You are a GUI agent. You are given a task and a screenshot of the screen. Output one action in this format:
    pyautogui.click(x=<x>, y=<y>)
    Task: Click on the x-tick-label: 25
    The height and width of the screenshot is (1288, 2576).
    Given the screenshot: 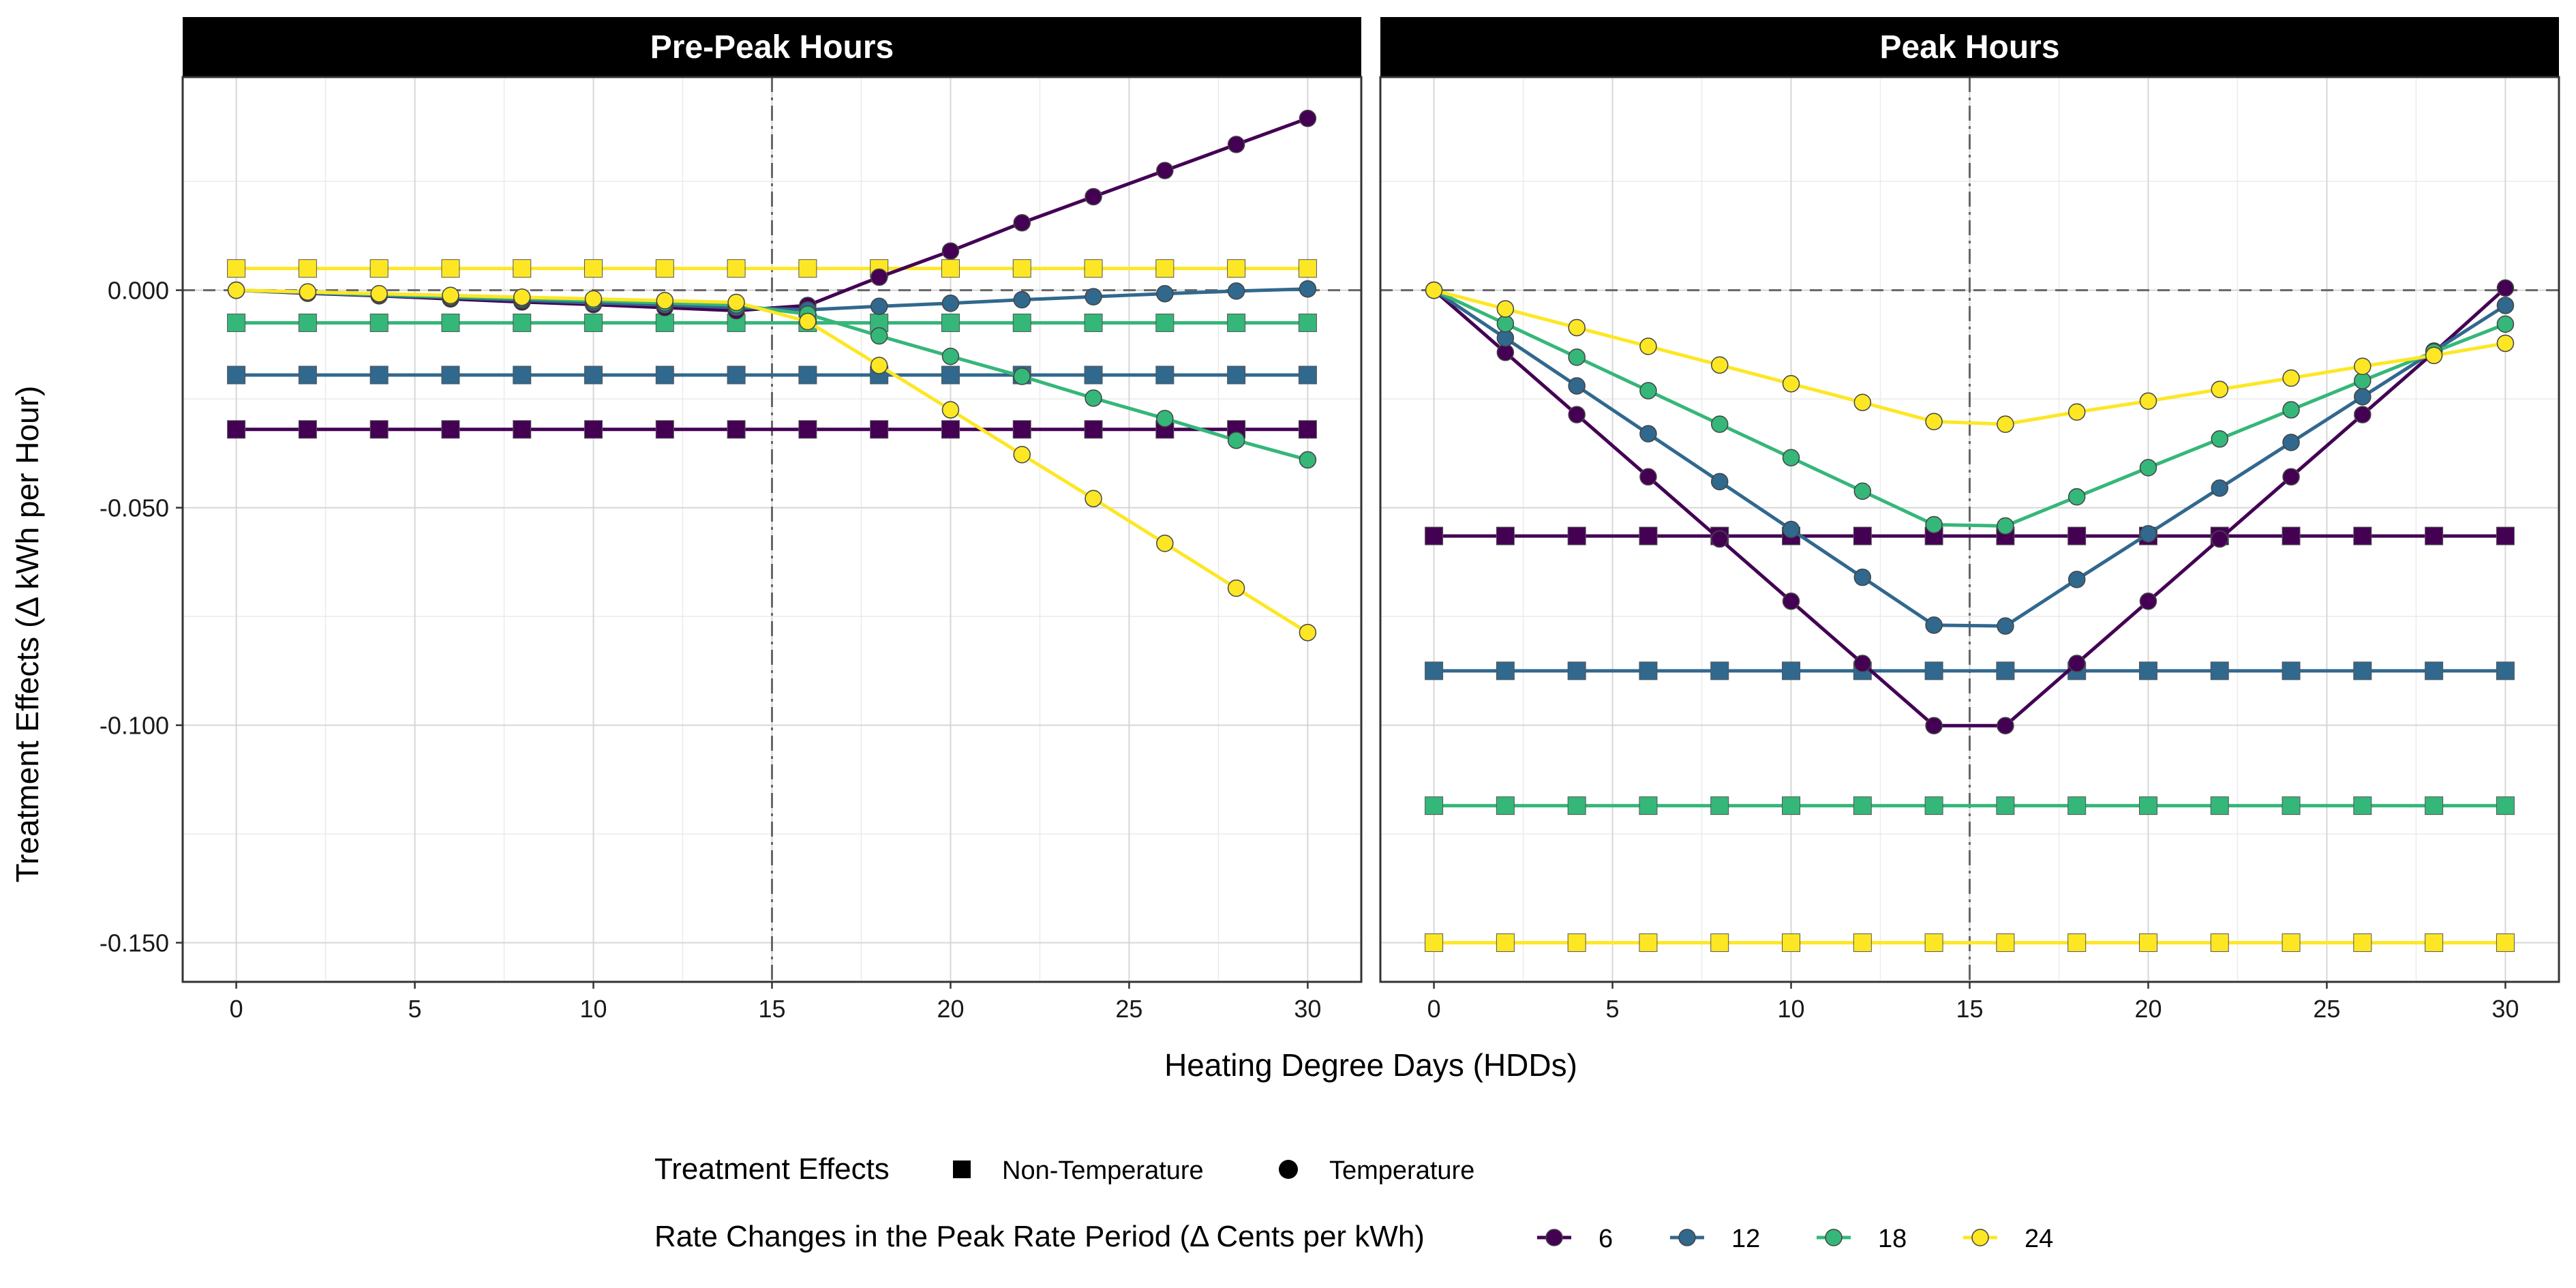 What is the action you would take?
    pyautogui.click(x=1129, y=1009)
    